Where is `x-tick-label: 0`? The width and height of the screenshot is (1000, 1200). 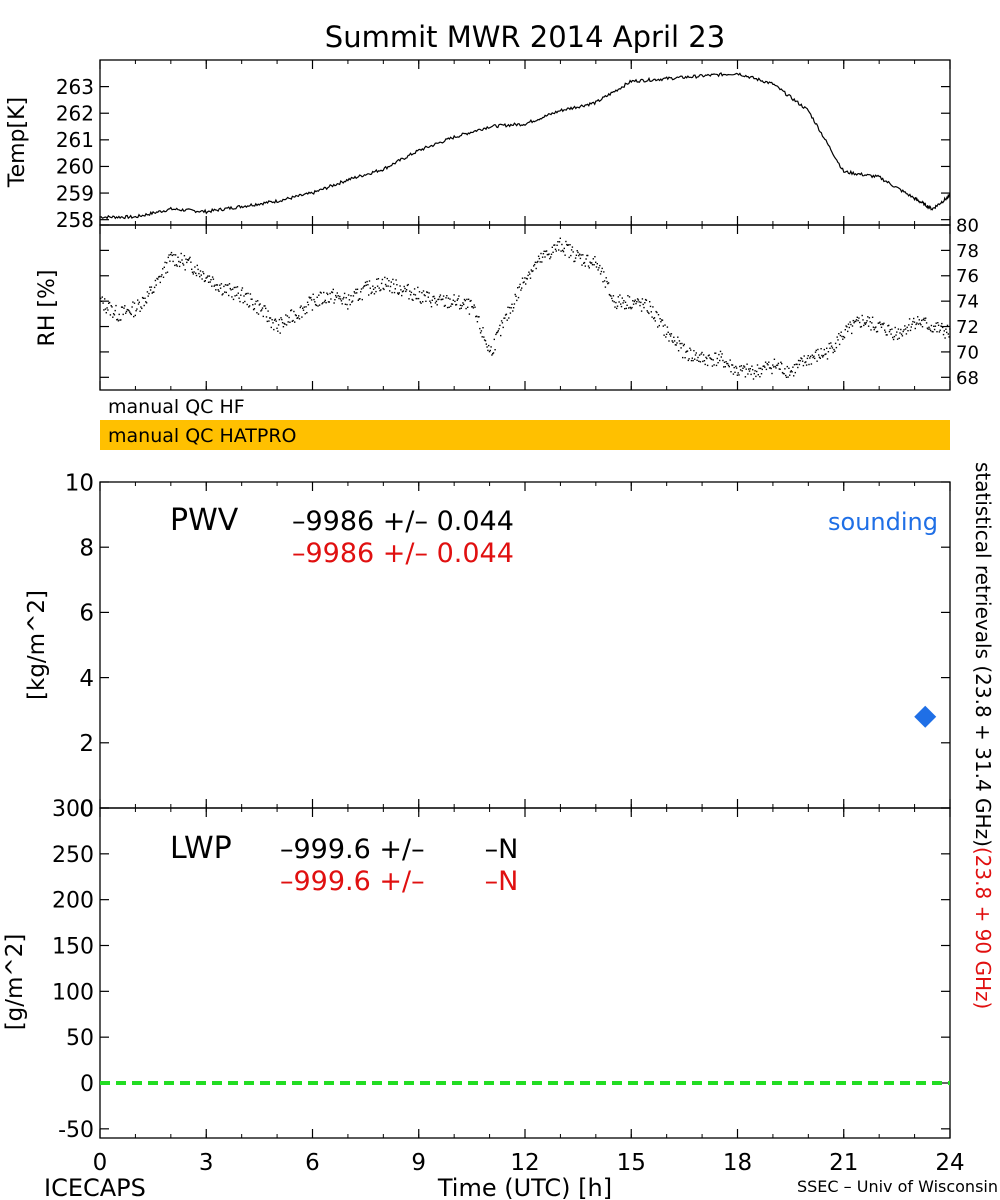 x-tick-label: 0 is located at coordinates (100, 1163).